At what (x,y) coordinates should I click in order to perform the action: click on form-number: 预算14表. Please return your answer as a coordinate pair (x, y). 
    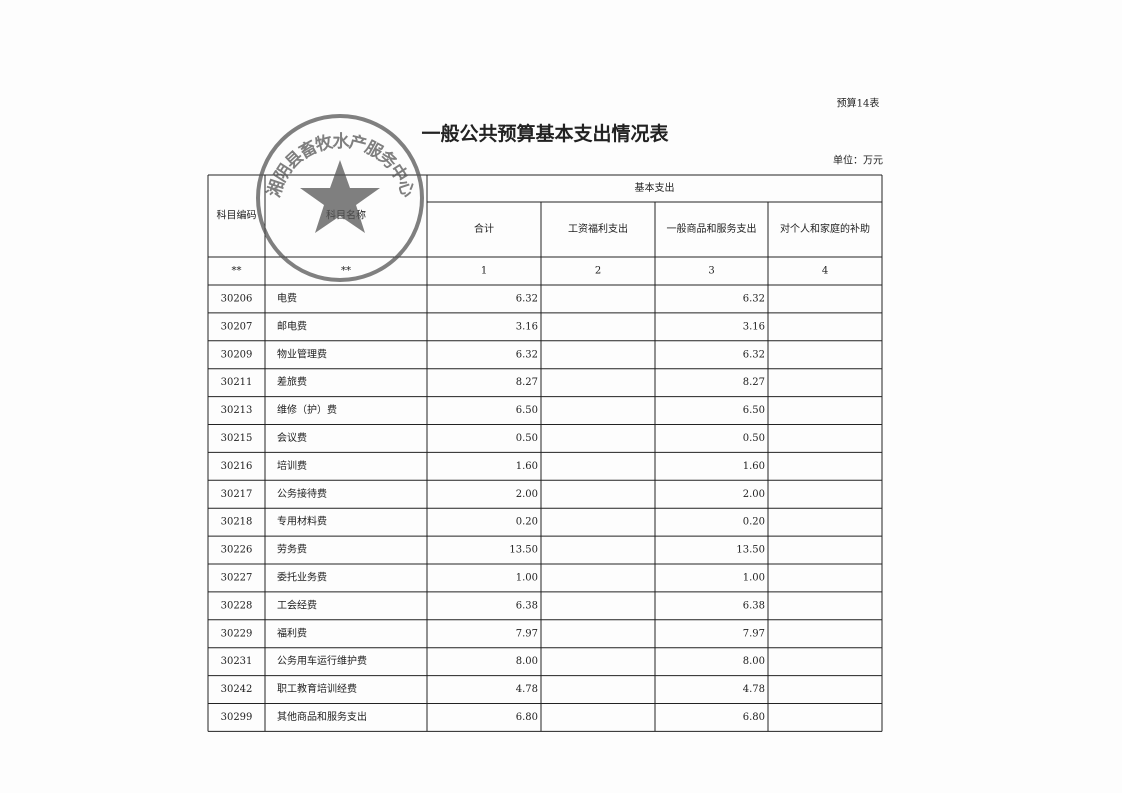
    Looking at the image, I should click on (858, 103).